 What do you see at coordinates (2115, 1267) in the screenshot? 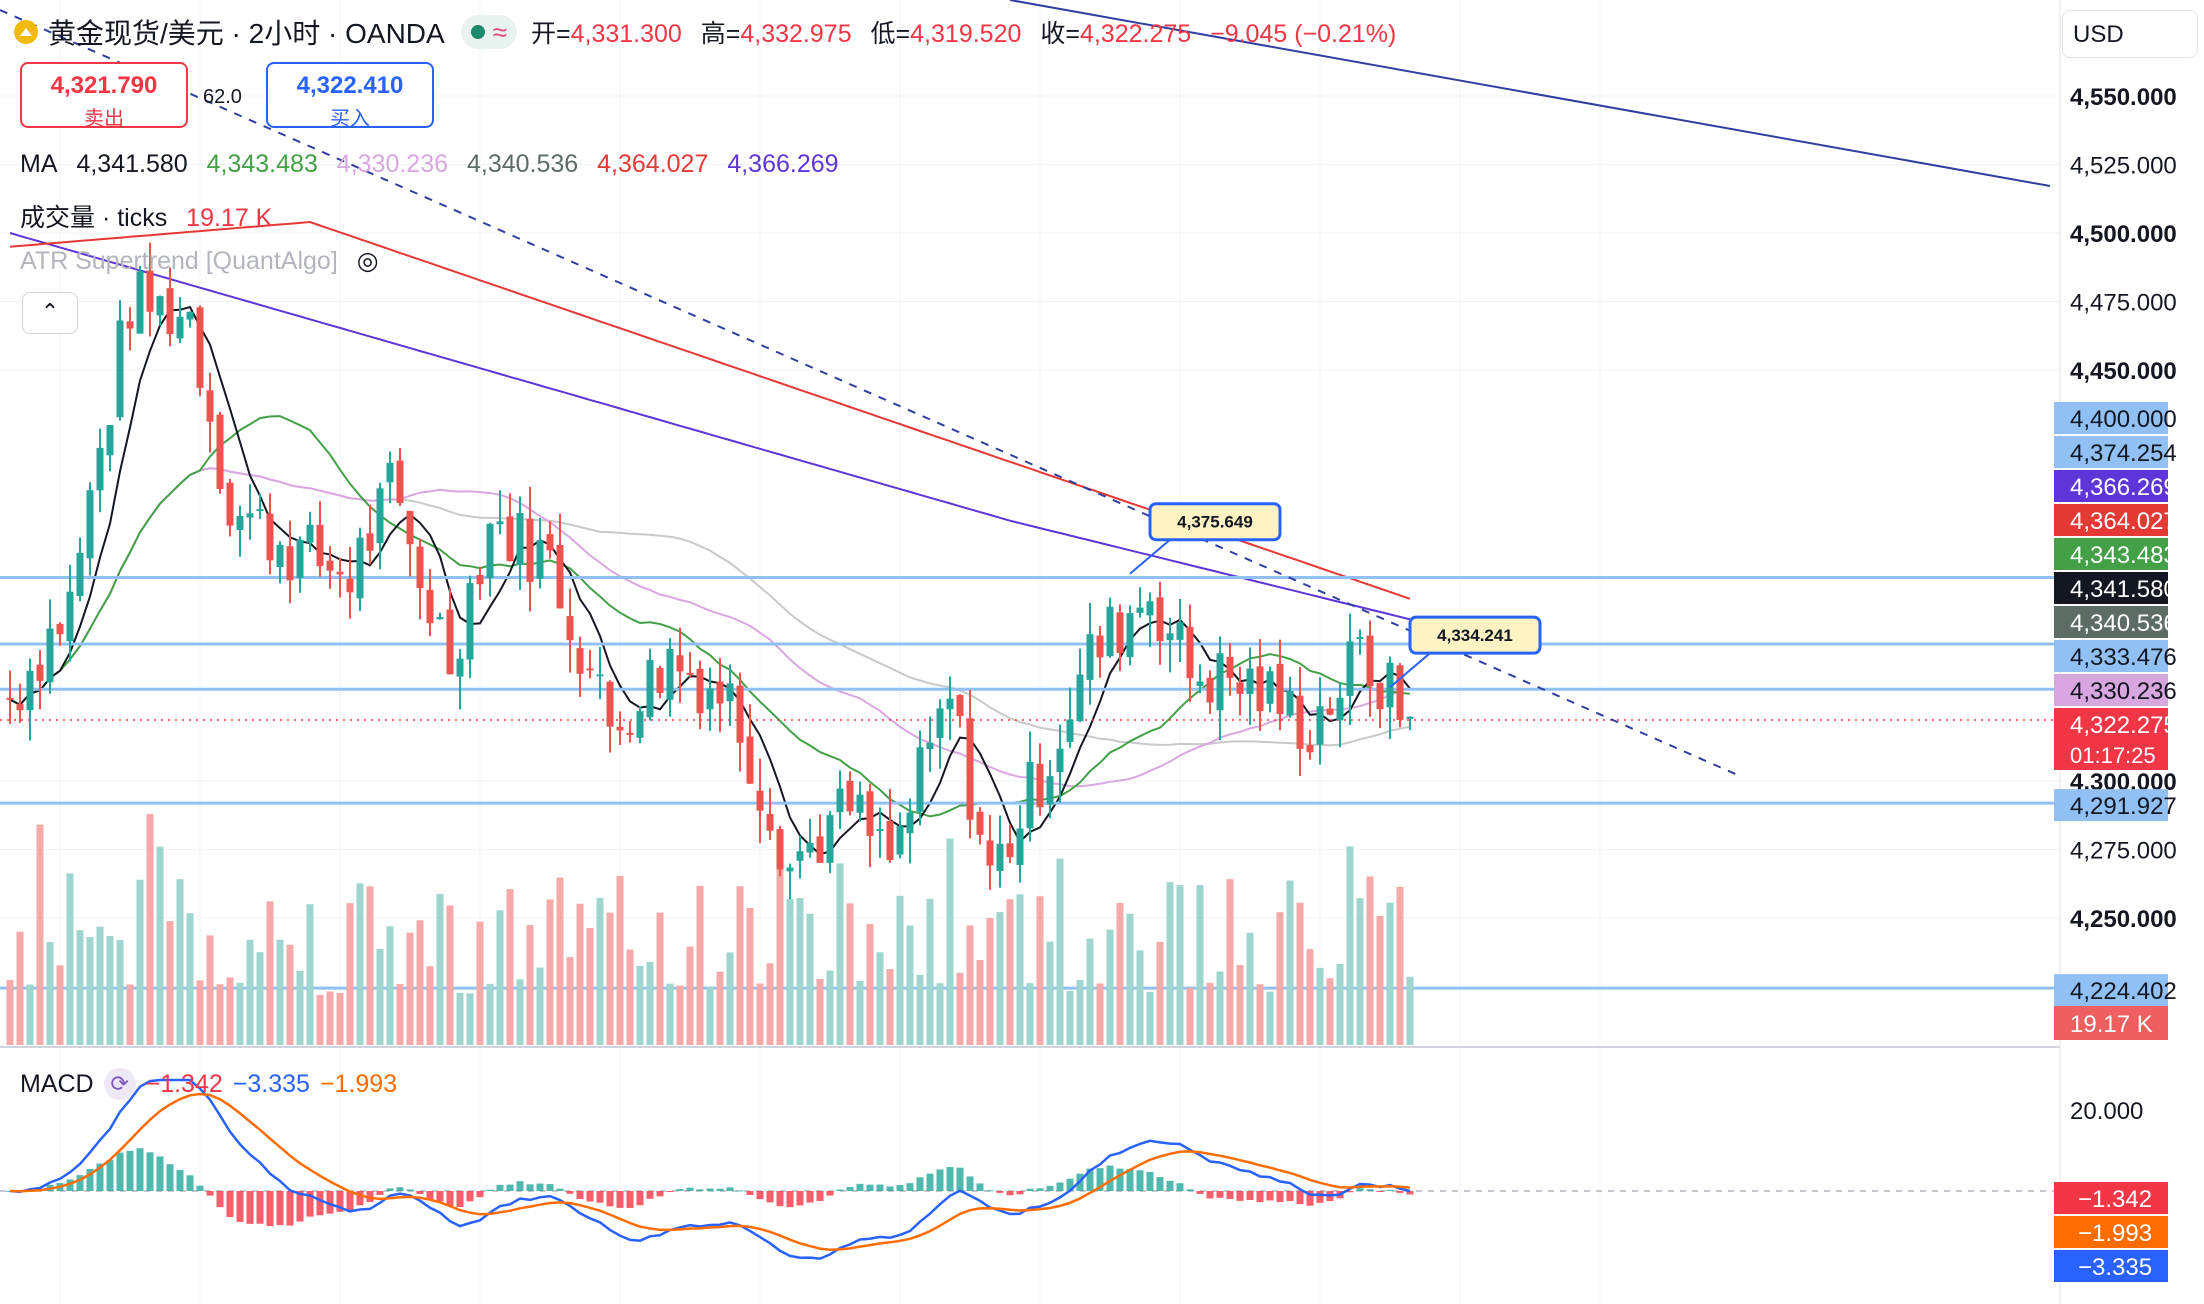
I see `macd-label-text: −3.335` at bounding box center [2115, 1267].